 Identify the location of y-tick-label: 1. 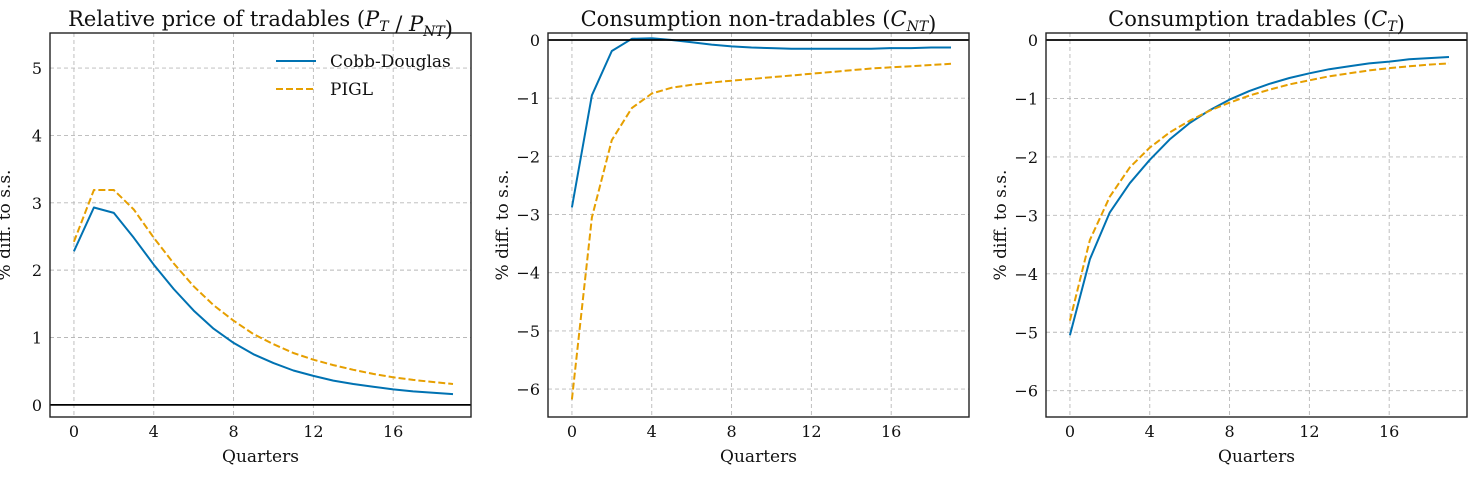
(37, 338).